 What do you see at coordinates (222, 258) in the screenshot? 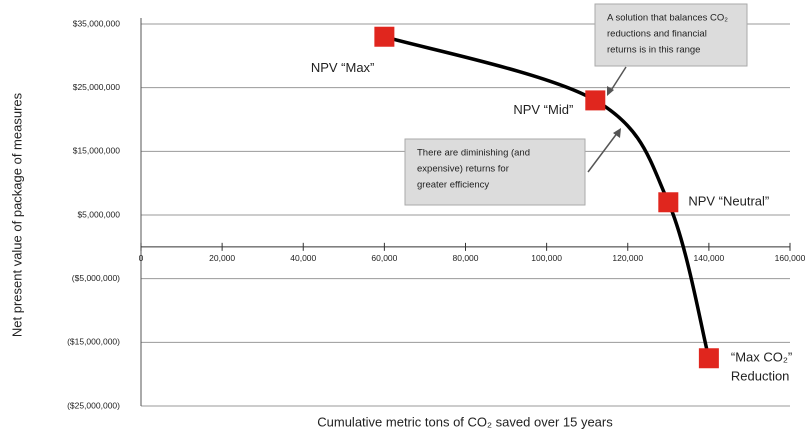
I see `x-tick-label: 20,000` at bounding box center [222, 258].